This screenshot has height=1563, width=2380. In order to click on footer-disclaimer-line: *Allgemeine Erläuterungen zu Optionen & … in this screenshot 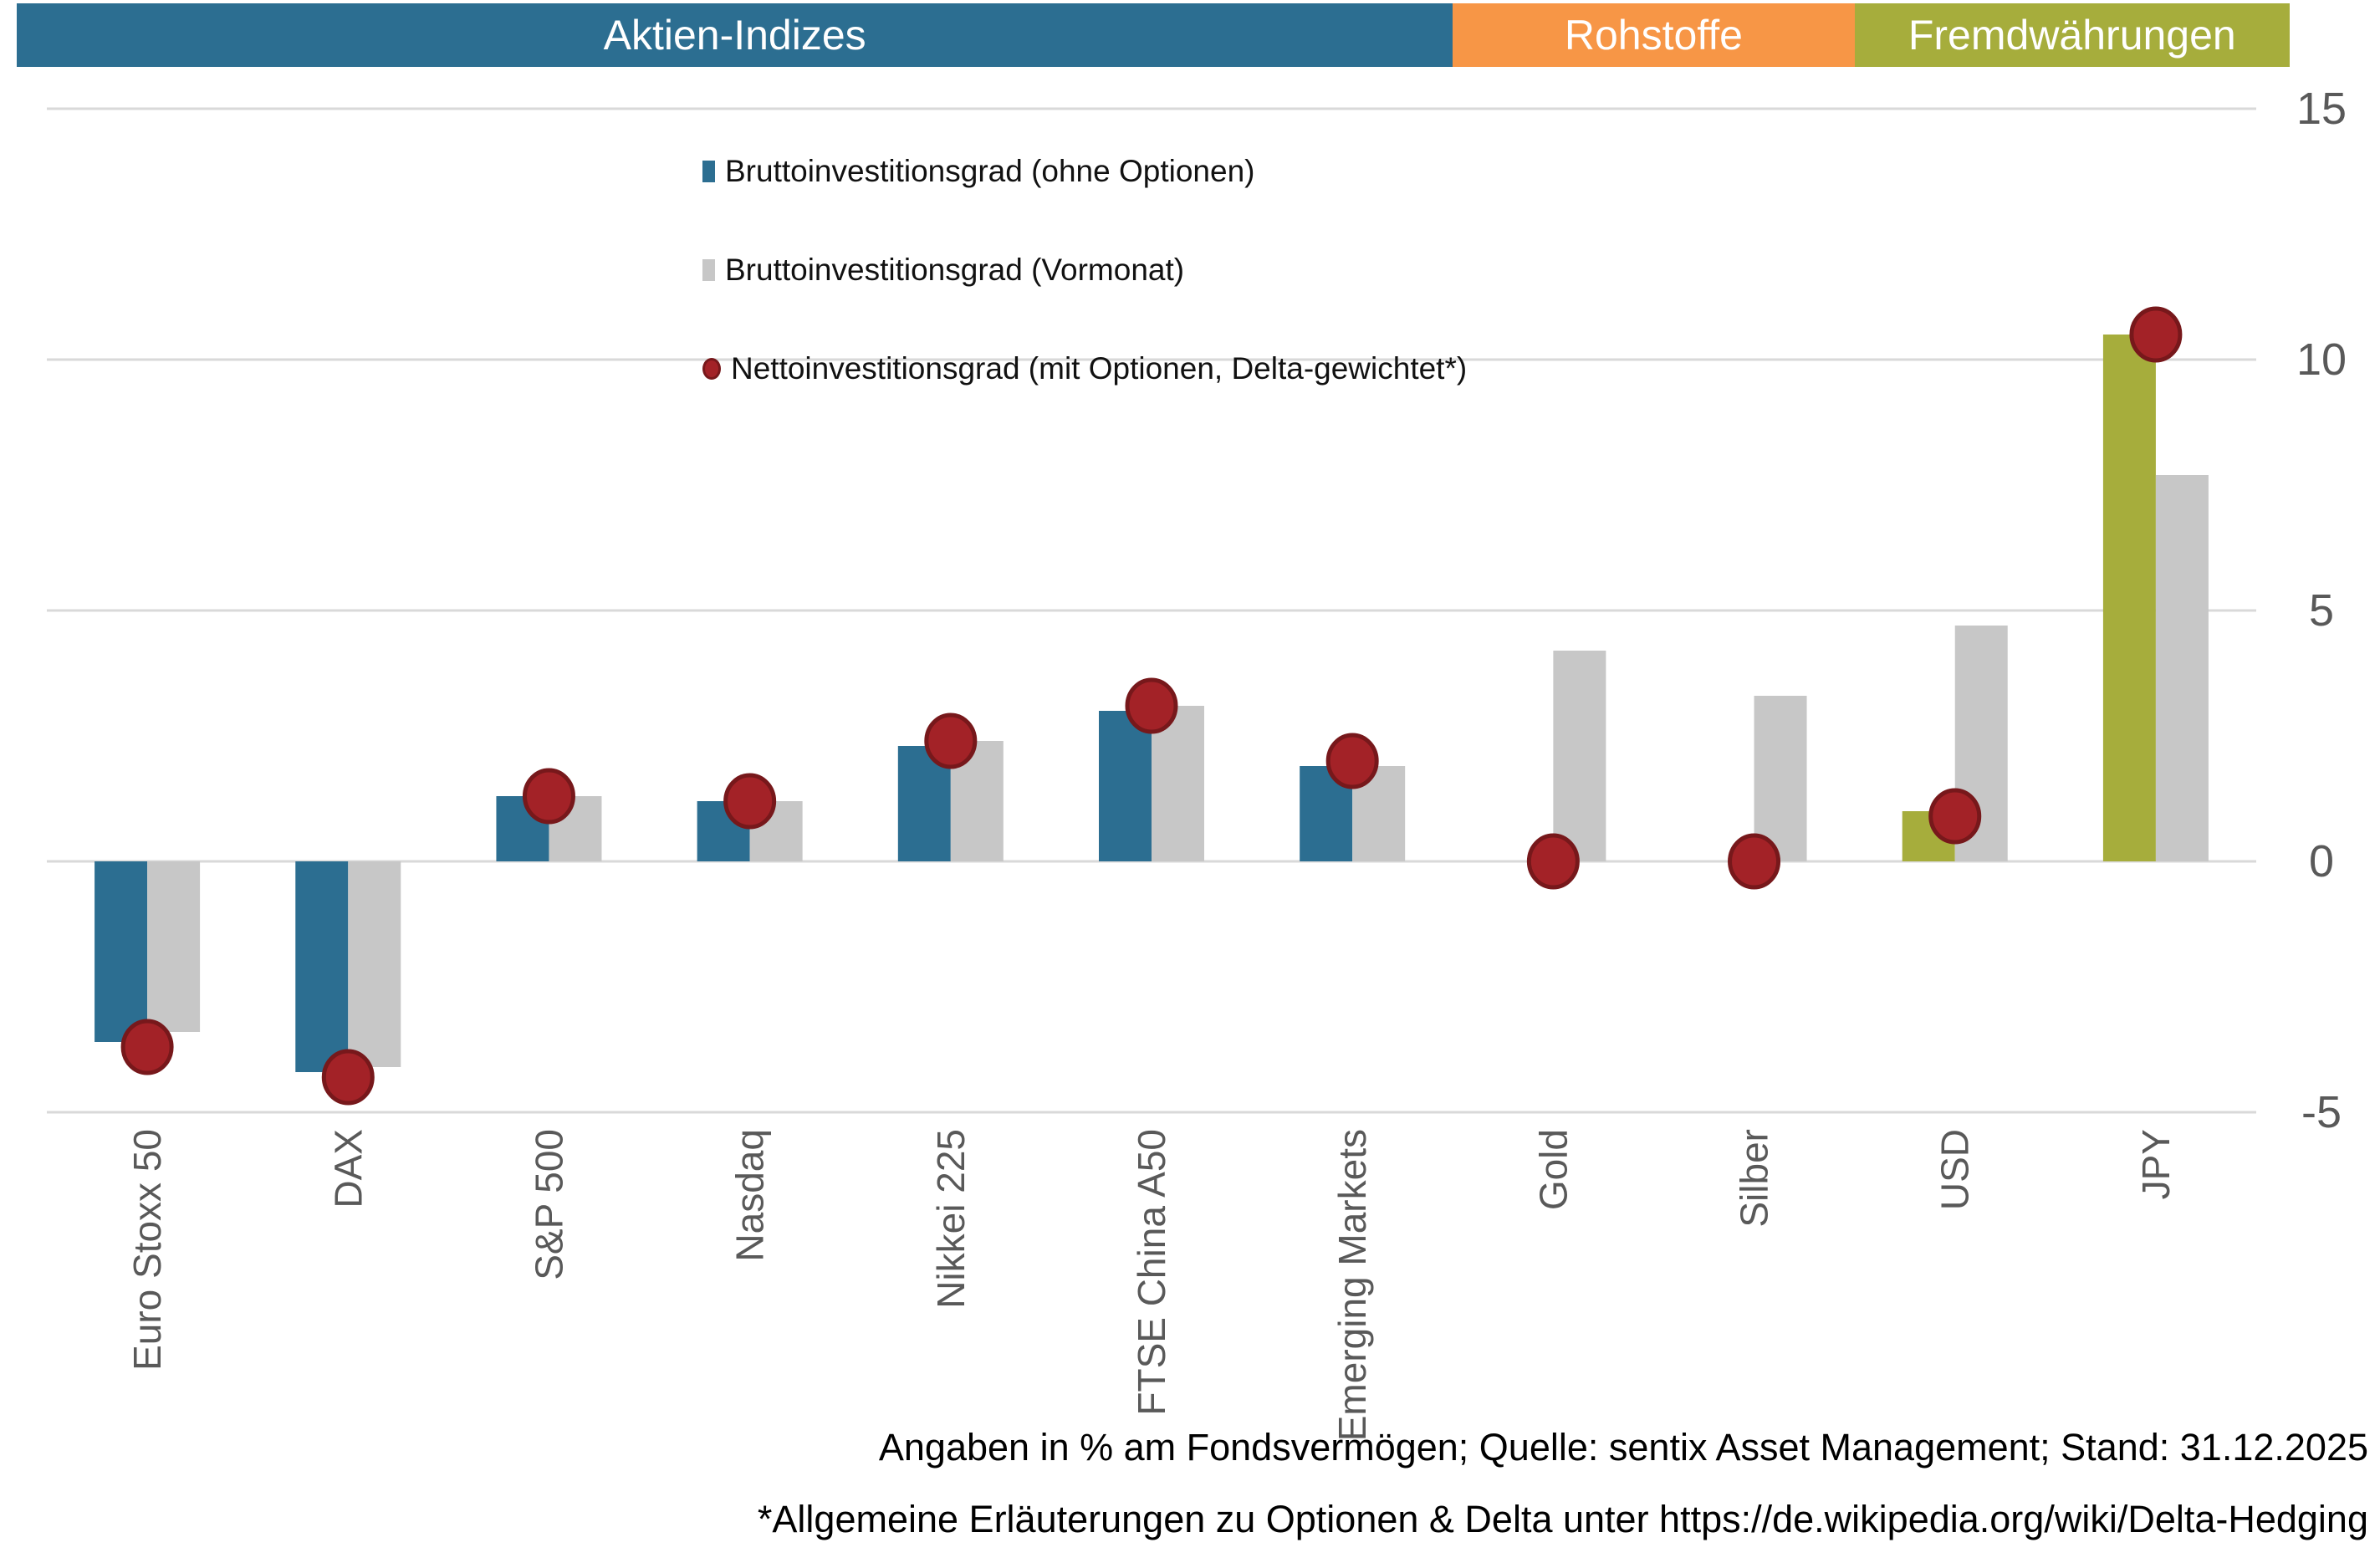, I will do `click(1562, 1519)`.